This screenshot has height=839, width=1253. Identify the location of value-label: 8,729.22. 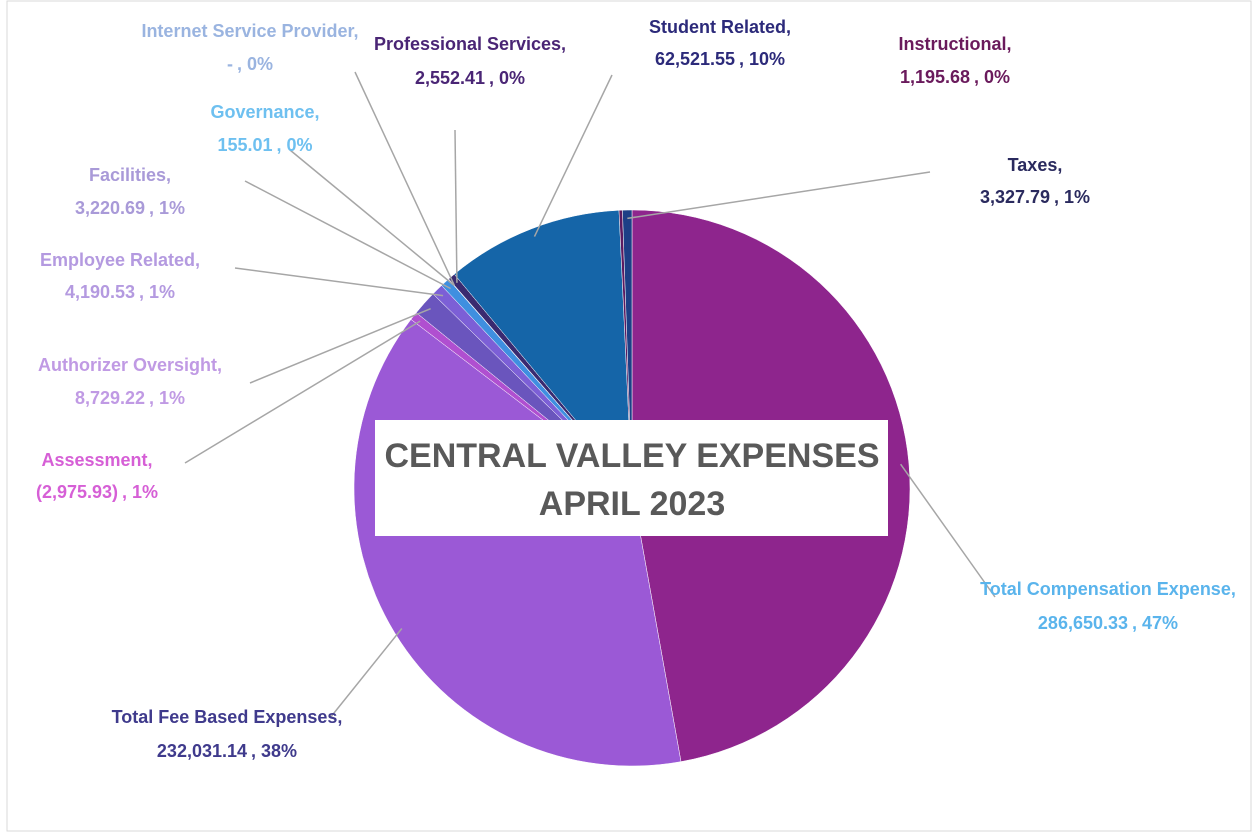
(110, 398).